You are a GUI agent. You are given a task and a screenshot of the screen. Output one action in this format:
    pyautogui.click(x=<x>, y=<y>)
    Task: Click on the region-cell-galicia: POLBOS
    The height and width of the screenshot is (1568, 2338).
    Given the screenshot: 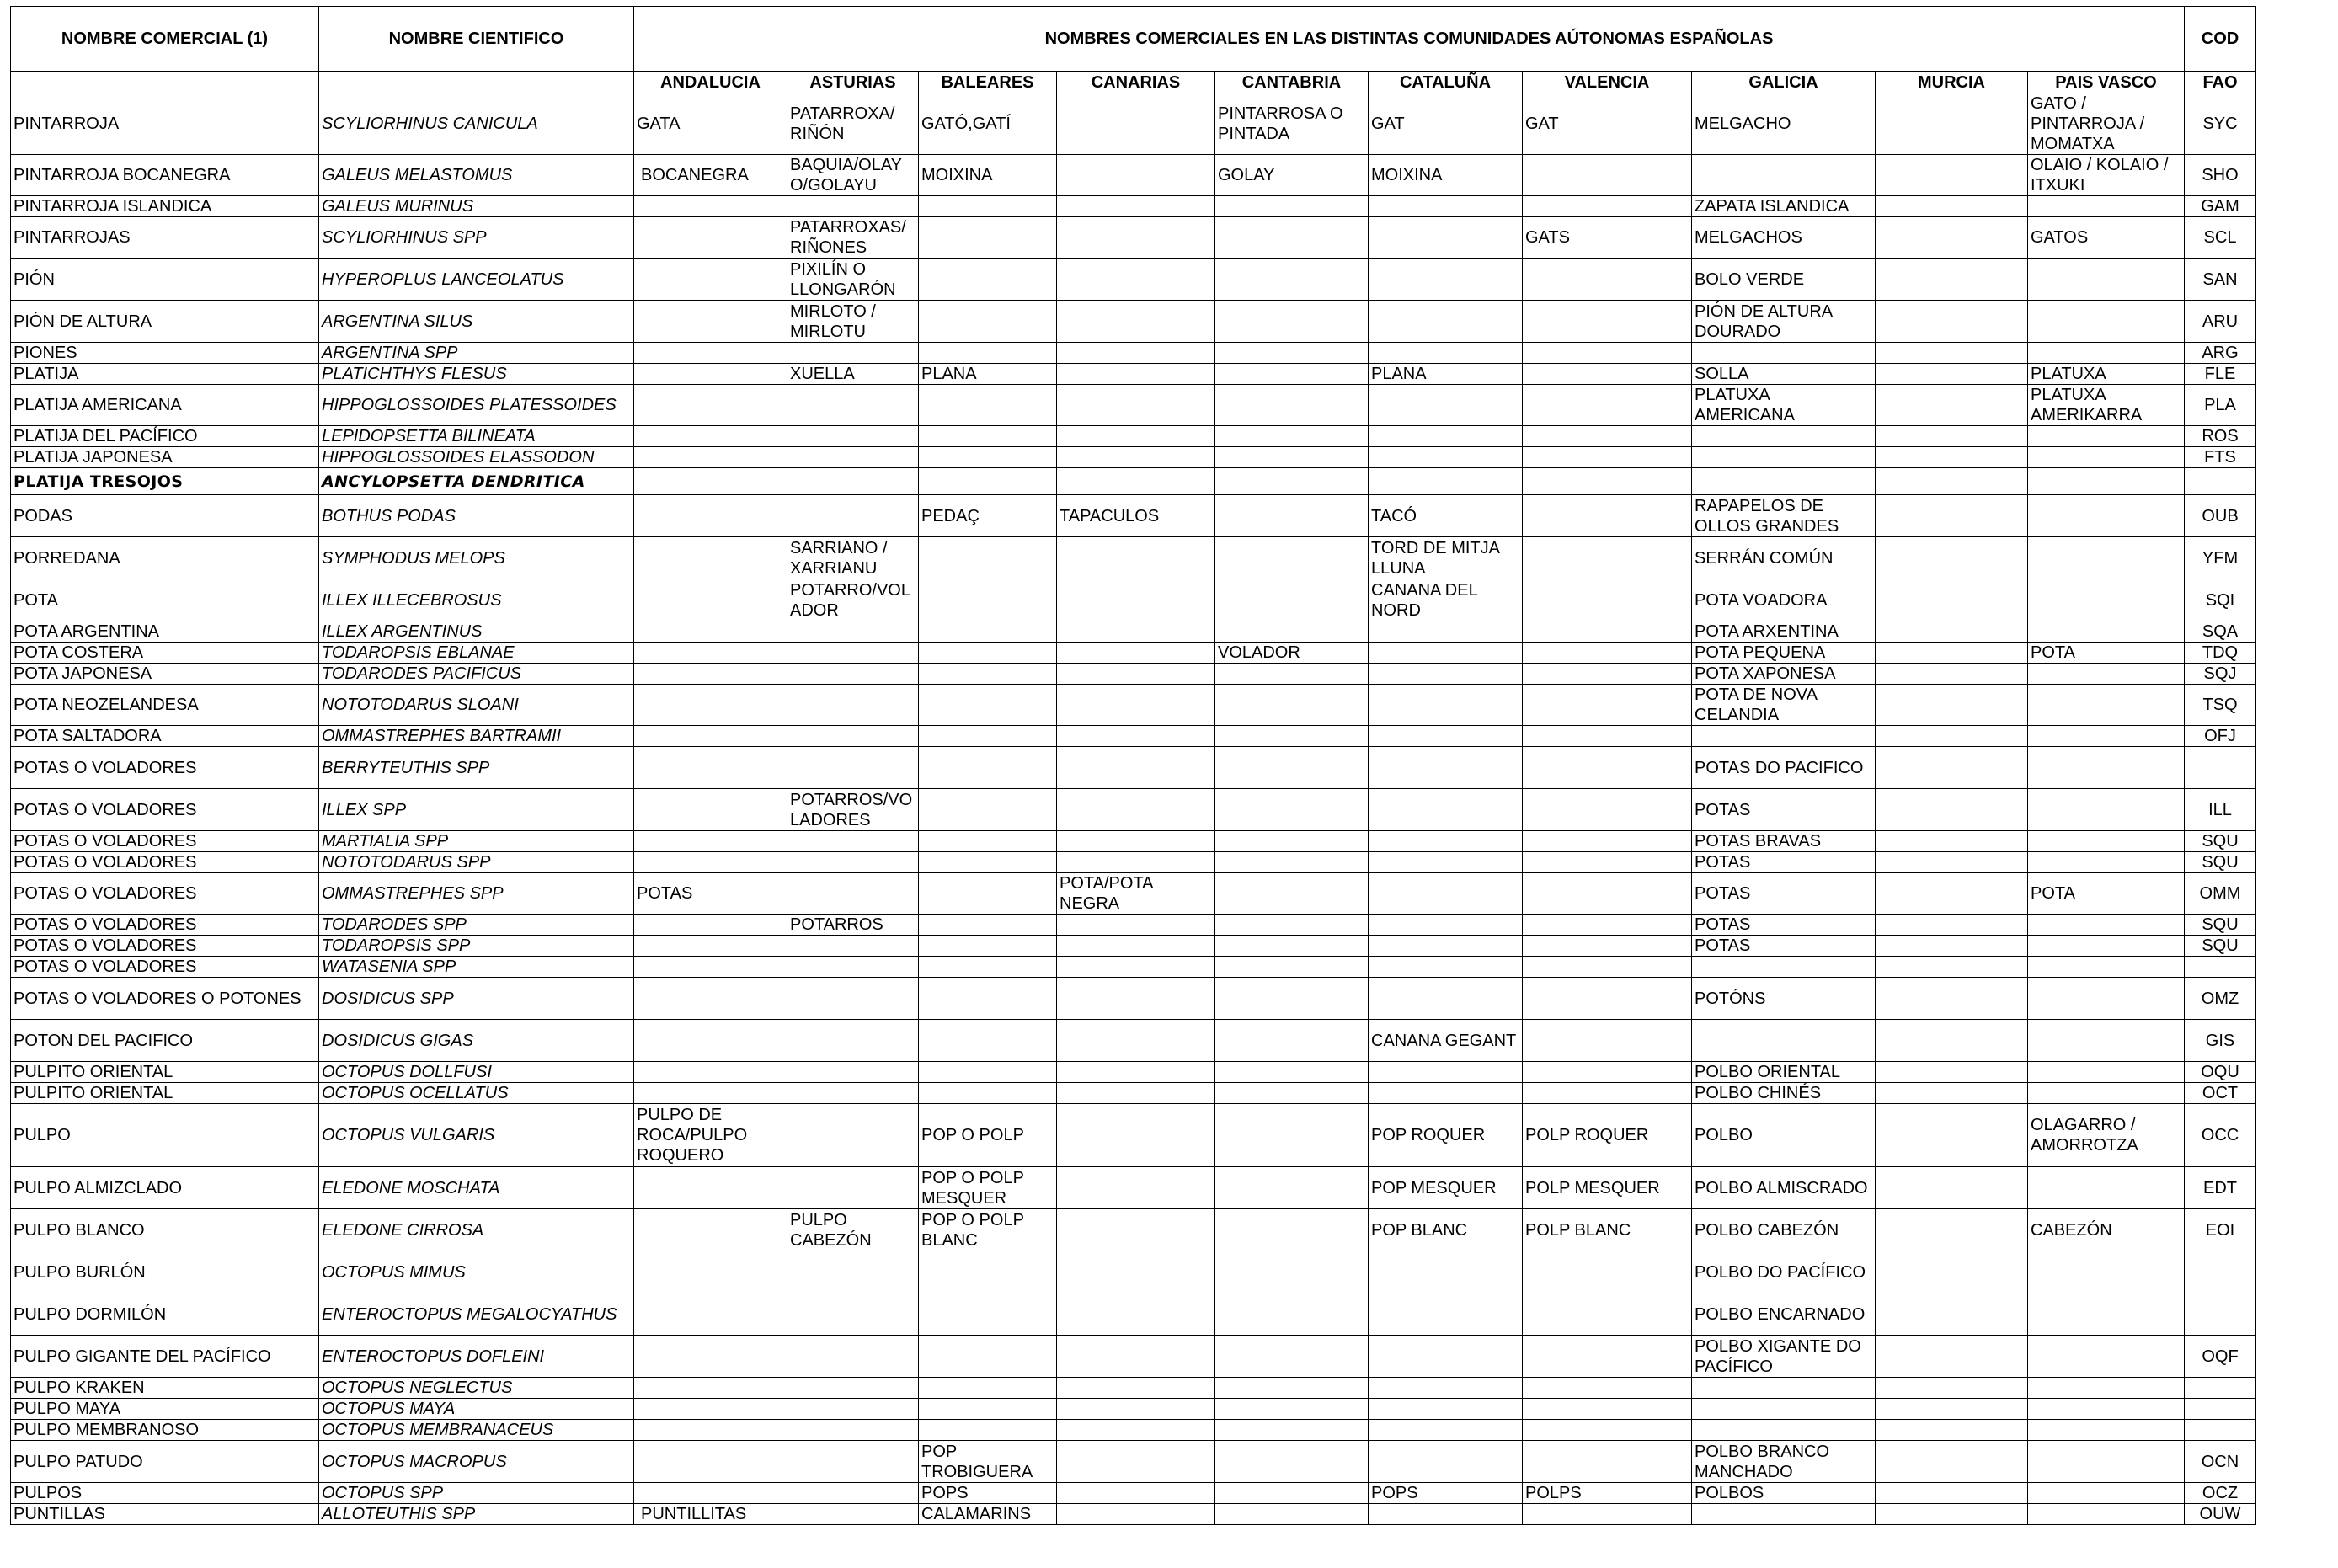 What is the action you would take?
    pyautogui.click(x=1783, y=1493)
    